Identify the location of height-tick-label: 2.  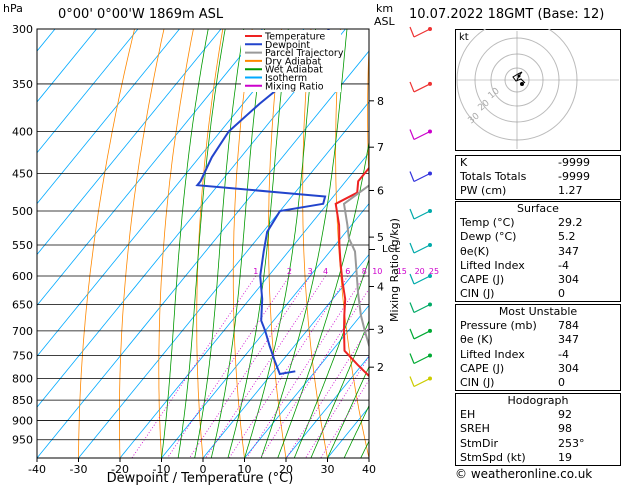
(380, 367).